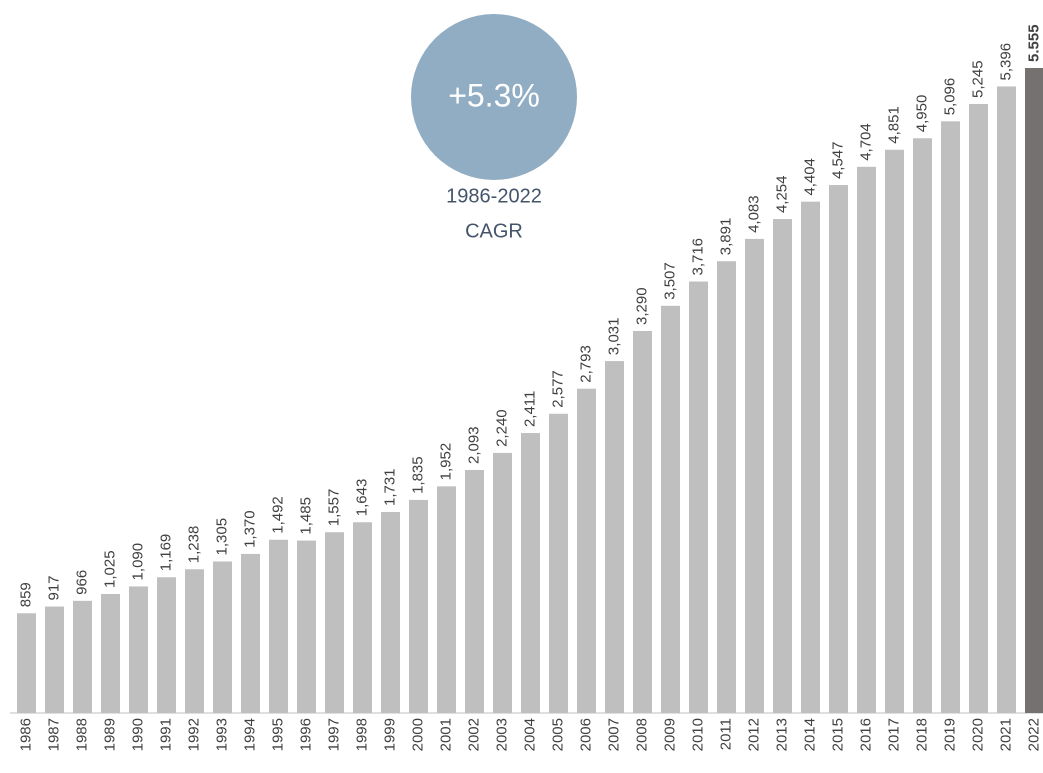 The height and width of the screenshot is (773, 1043). What do you see at coordinates (977, 79) in the screenshot?
I see `value-label: 5,245` at bounding box center [977, 79].